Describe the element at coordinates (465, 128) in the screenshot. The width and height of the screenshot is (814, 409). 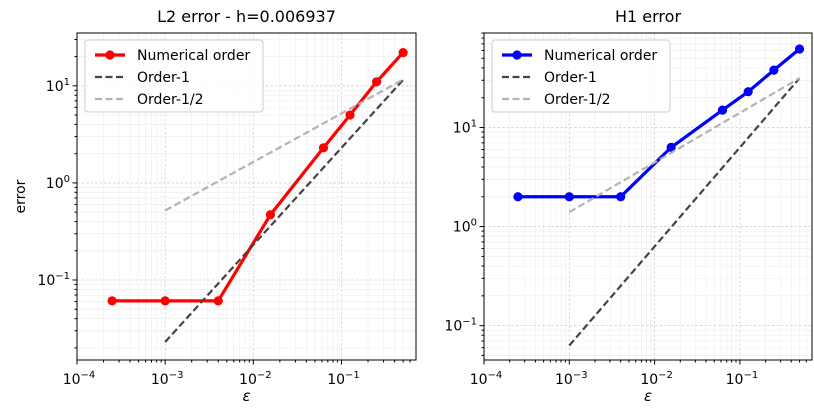
I see `h1-y-tick-label: 10¹` at that location.